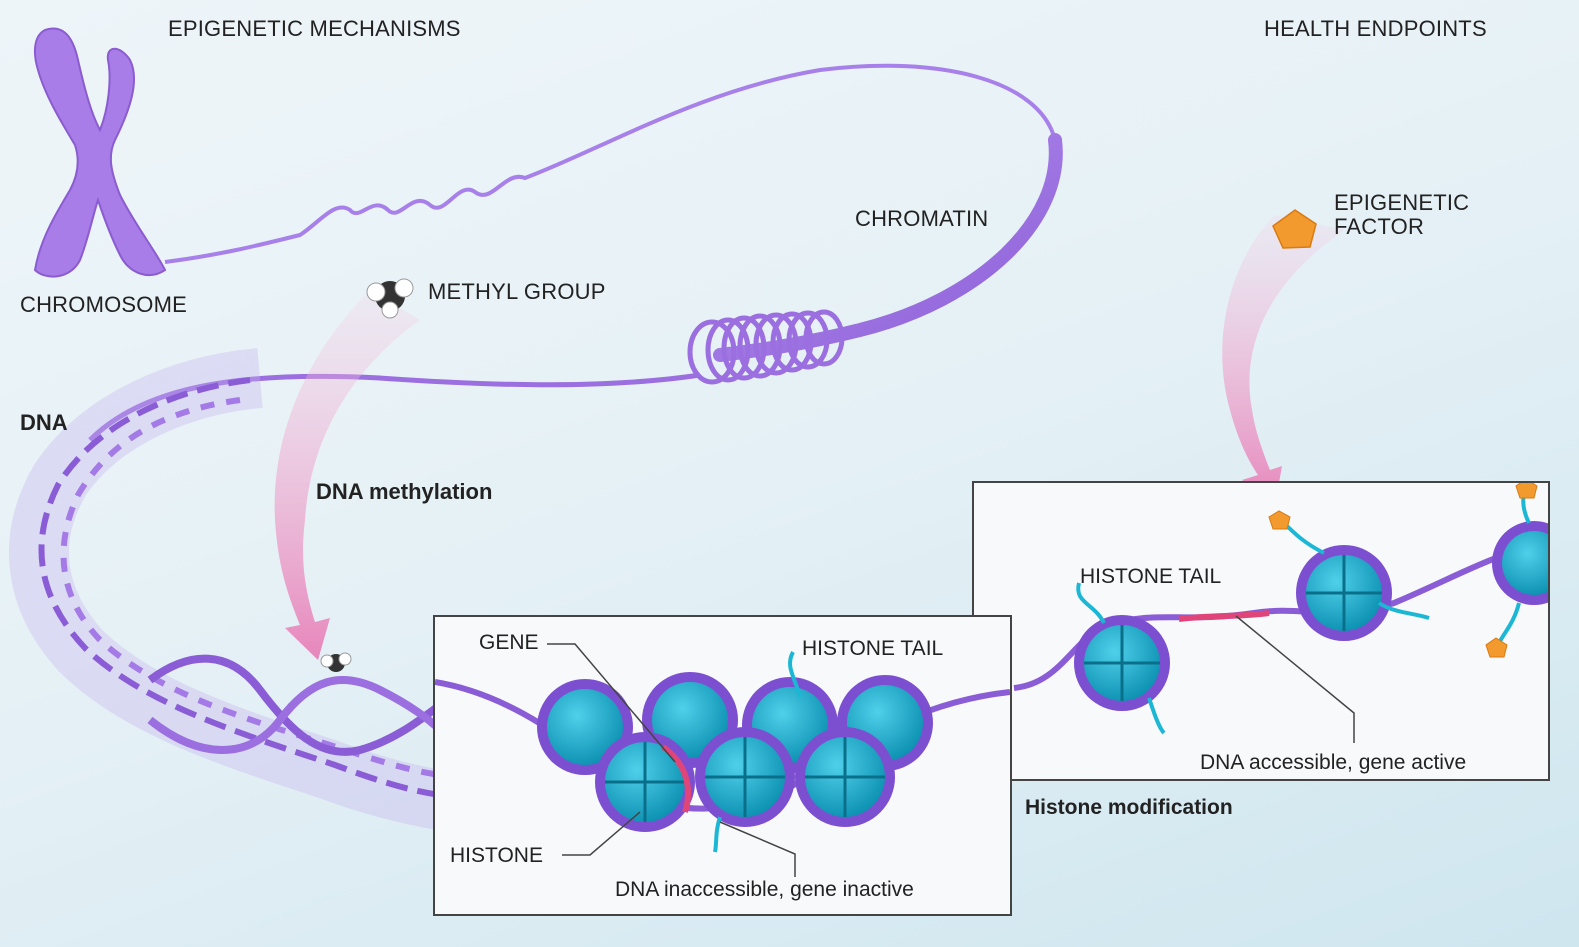  I want to click on header-health-endpoints: HEALTH ENDPOINTS, so click(1375, 28).